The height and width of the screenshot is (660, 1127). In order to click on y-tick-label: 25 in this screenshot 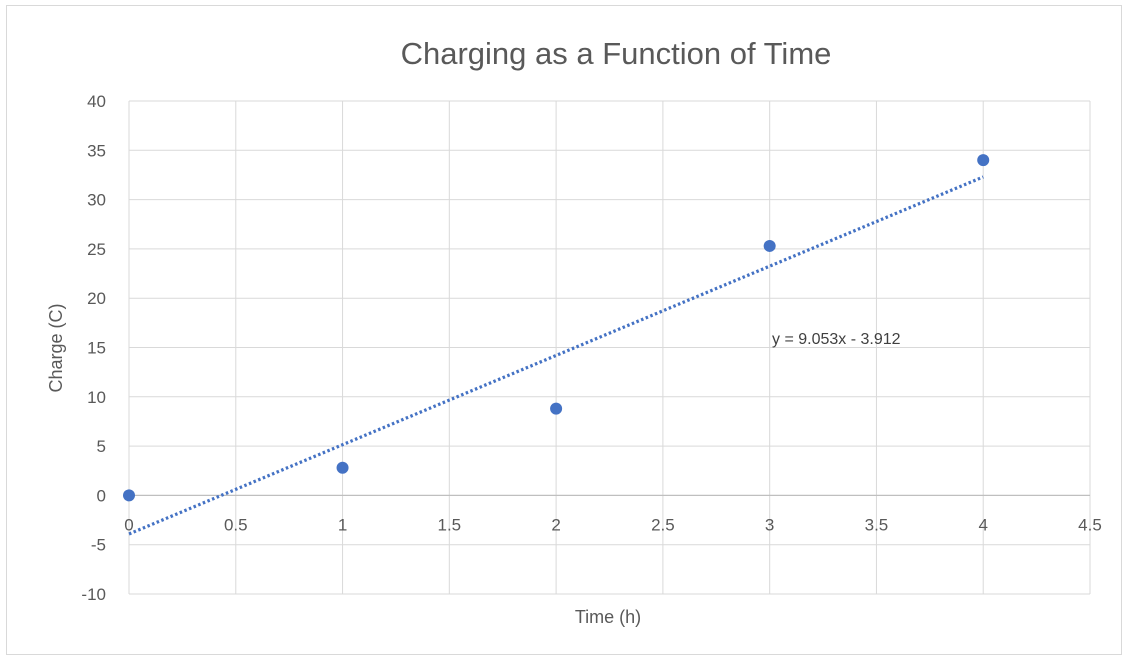, I will do `click(96, 249)`.